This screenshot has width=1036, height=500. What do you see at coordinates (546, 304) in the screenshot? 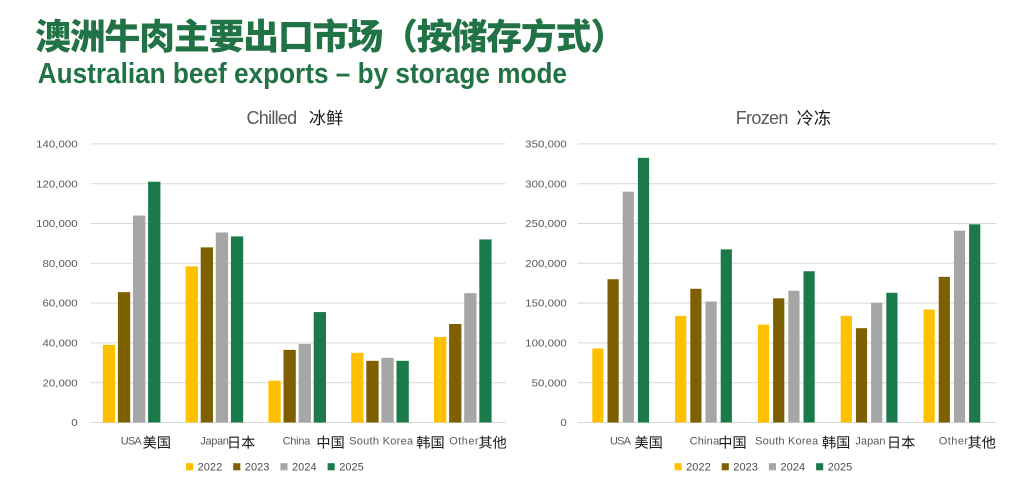
I see `svg-text: 150,000` at bounding box center [546, 304].